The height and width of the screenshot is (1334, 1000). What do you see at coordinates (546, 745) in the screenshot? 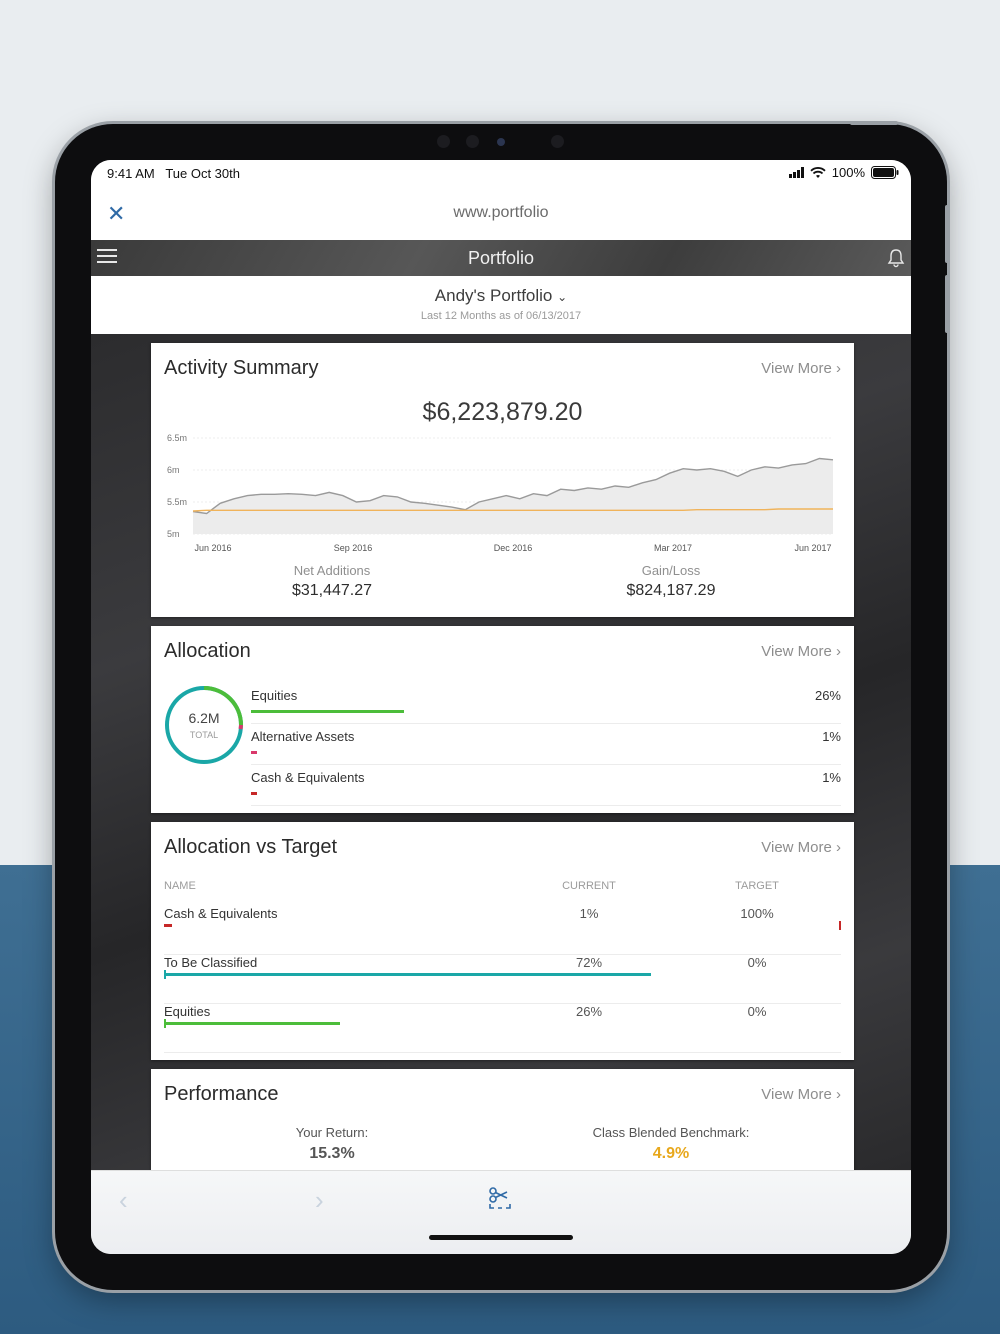
I see `allocation-row: Alternative Assets 1%` at bounding box center [546, 745].